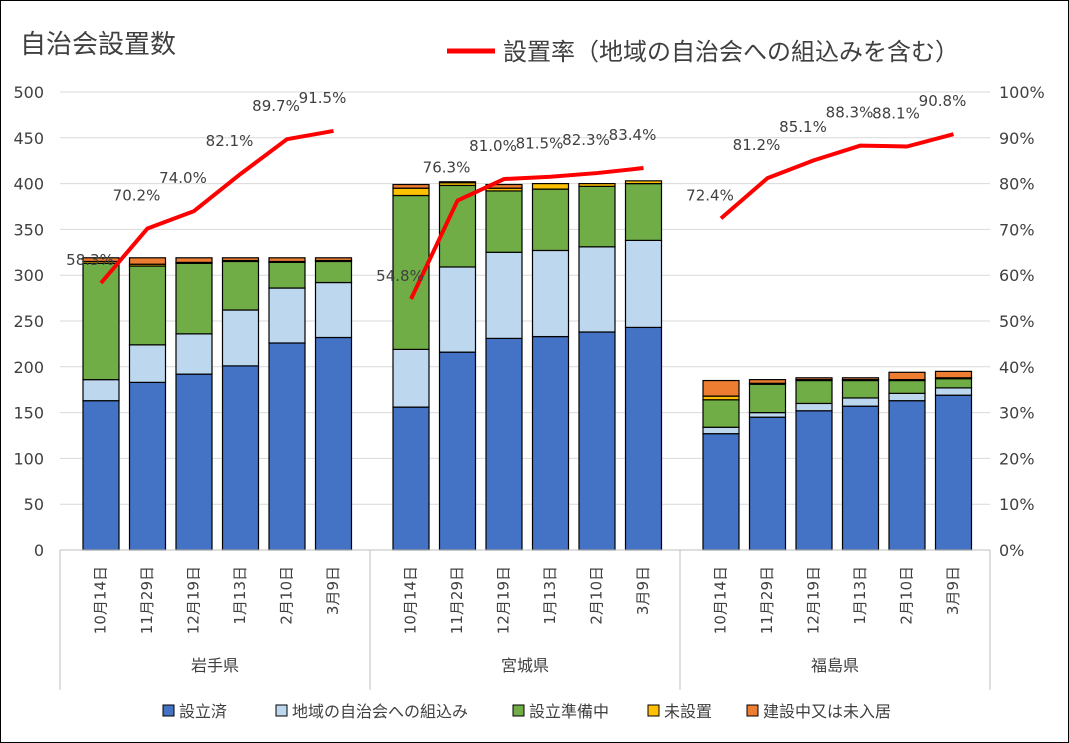 This screenshot has width=1069, height=743. What do you see at coordinates (540, 144) in the screenshot?
I see `rate-data-label: 81.5%` at bounding box center [540, 144].